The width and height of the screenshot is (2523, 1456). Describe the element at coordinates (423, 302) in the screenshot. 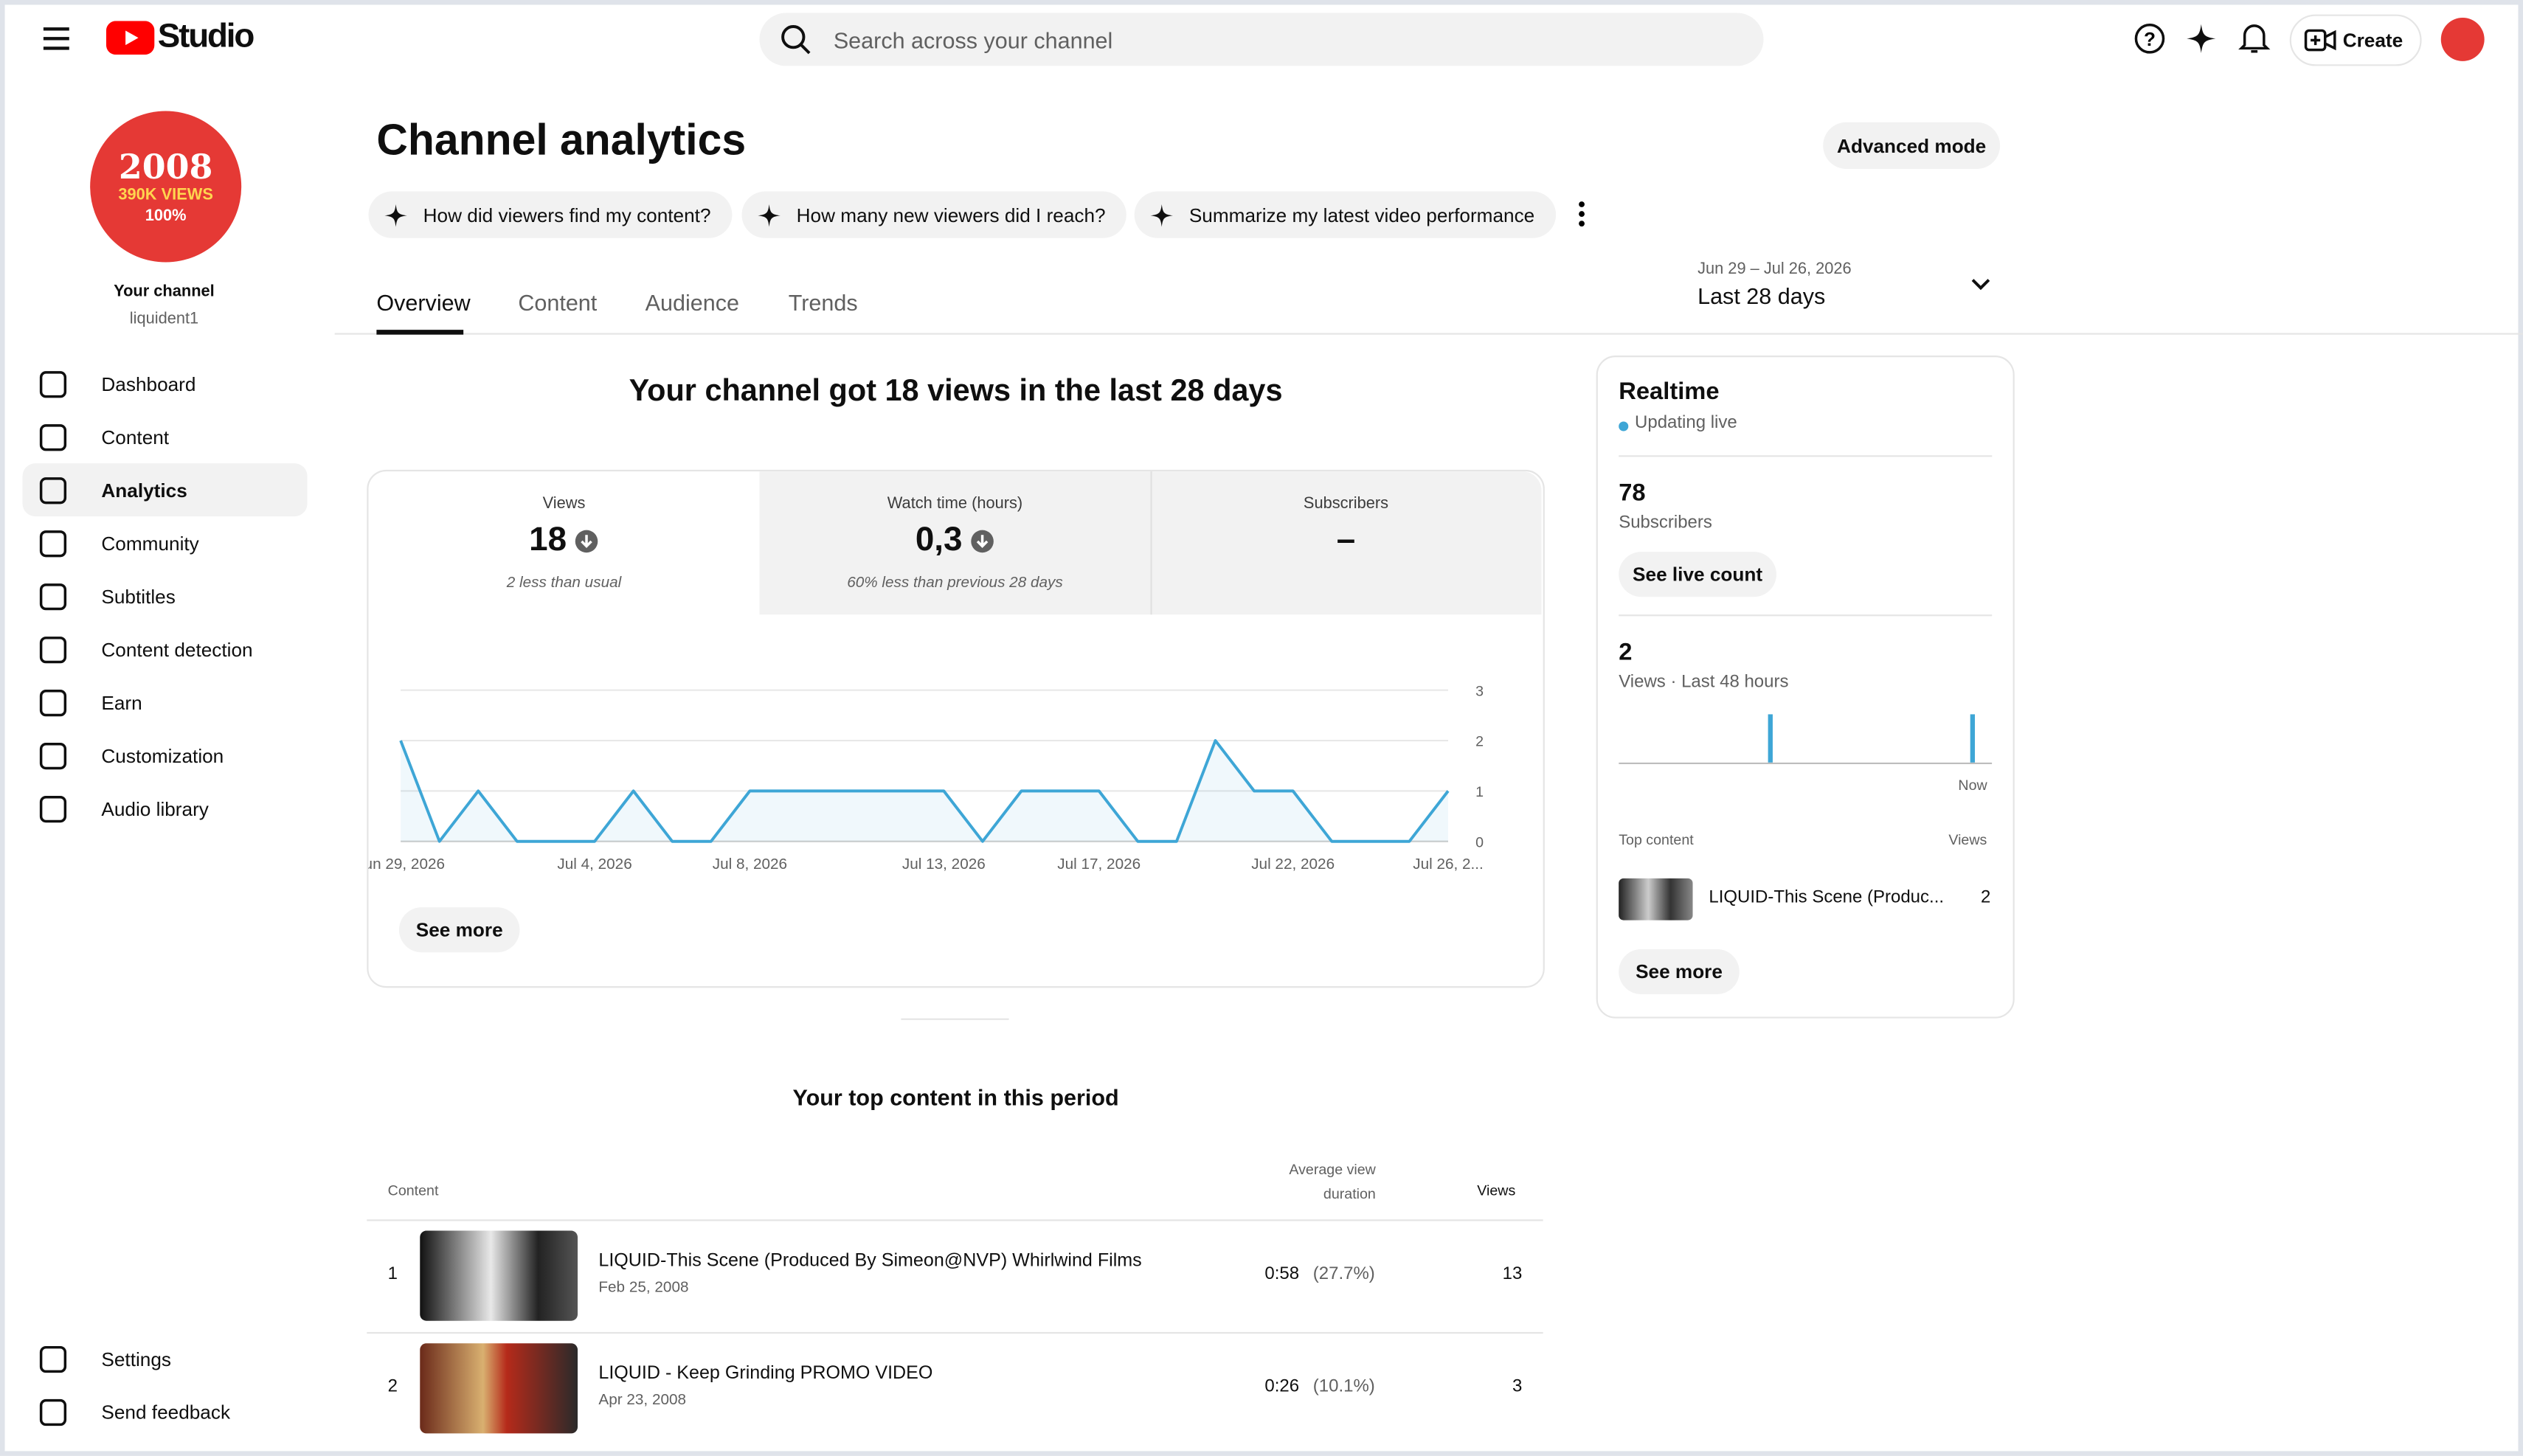

I see `tab: Overview` at that location.